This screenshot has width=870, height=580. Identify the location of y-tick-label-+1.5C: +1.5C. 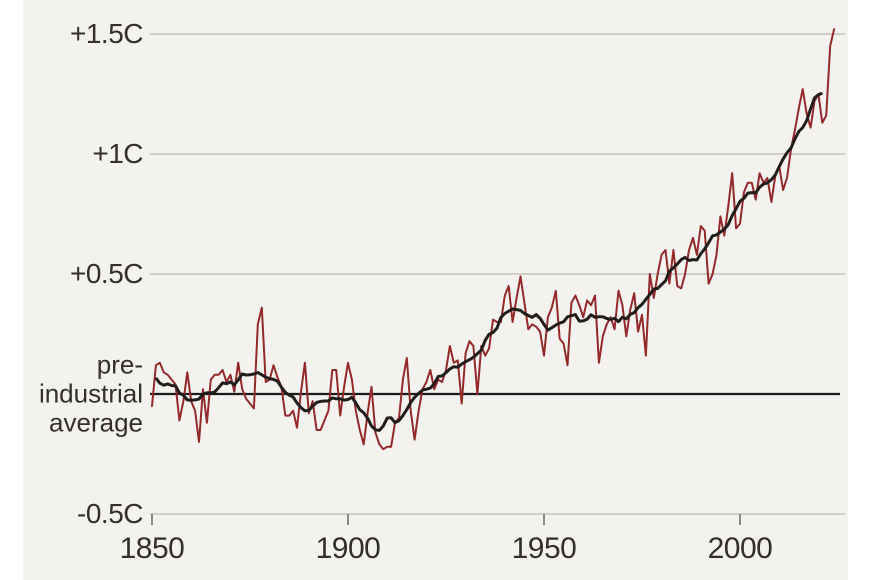
(107, 33).